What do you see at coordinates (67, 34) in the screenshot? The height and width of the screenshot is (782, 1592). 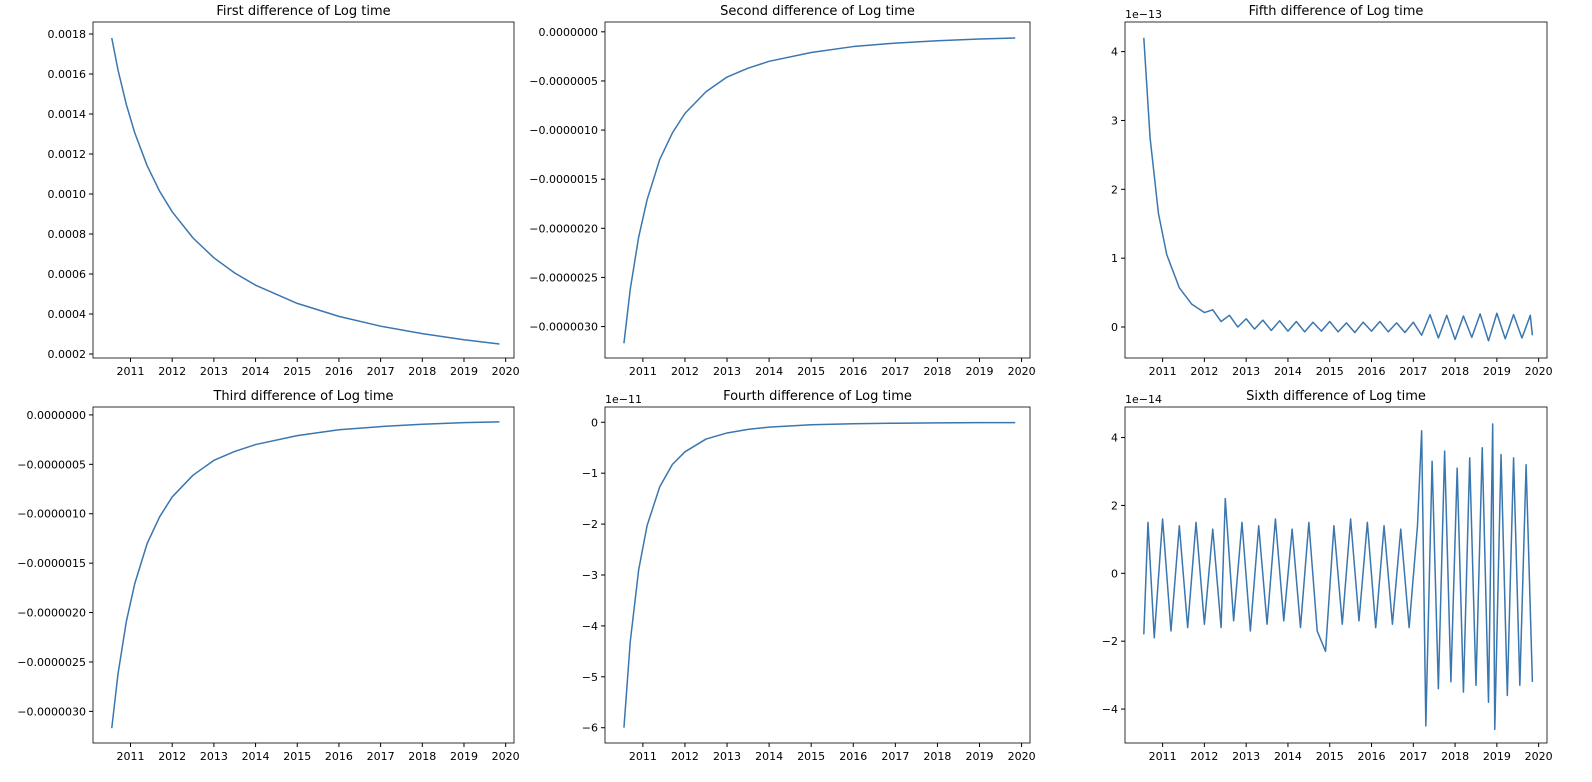 I see `y-tick-label: 0.0018` at bounding box center [67, 34].